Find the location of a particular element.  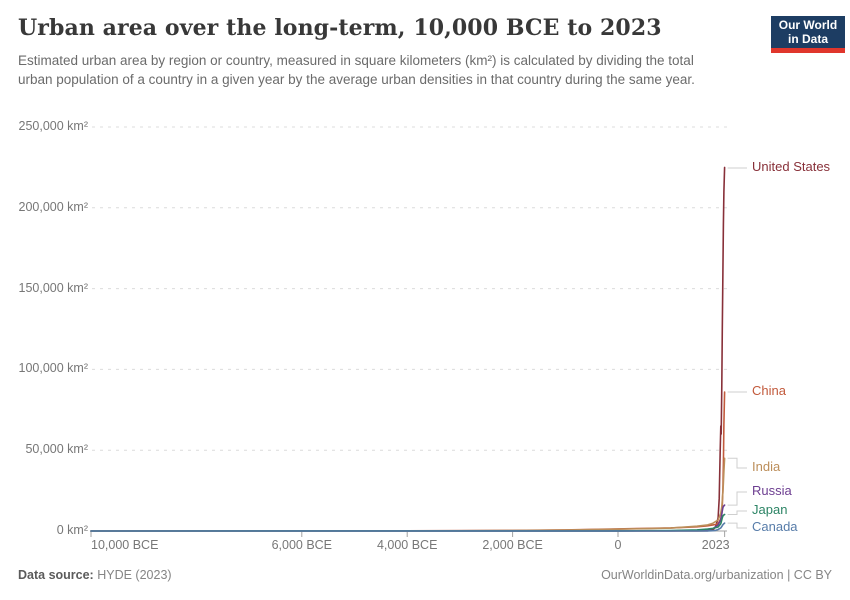

owid-logo-line1: Our World is located at coordinates (808, 25).